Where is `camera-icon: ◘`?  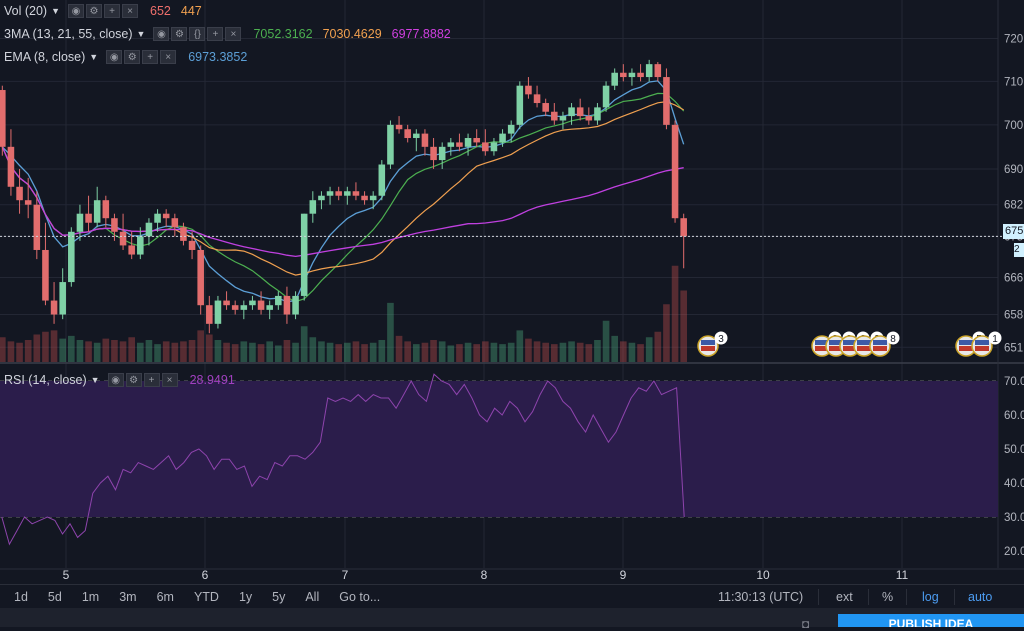
camera-icon: ◘ is located at coordinates (806, 624).